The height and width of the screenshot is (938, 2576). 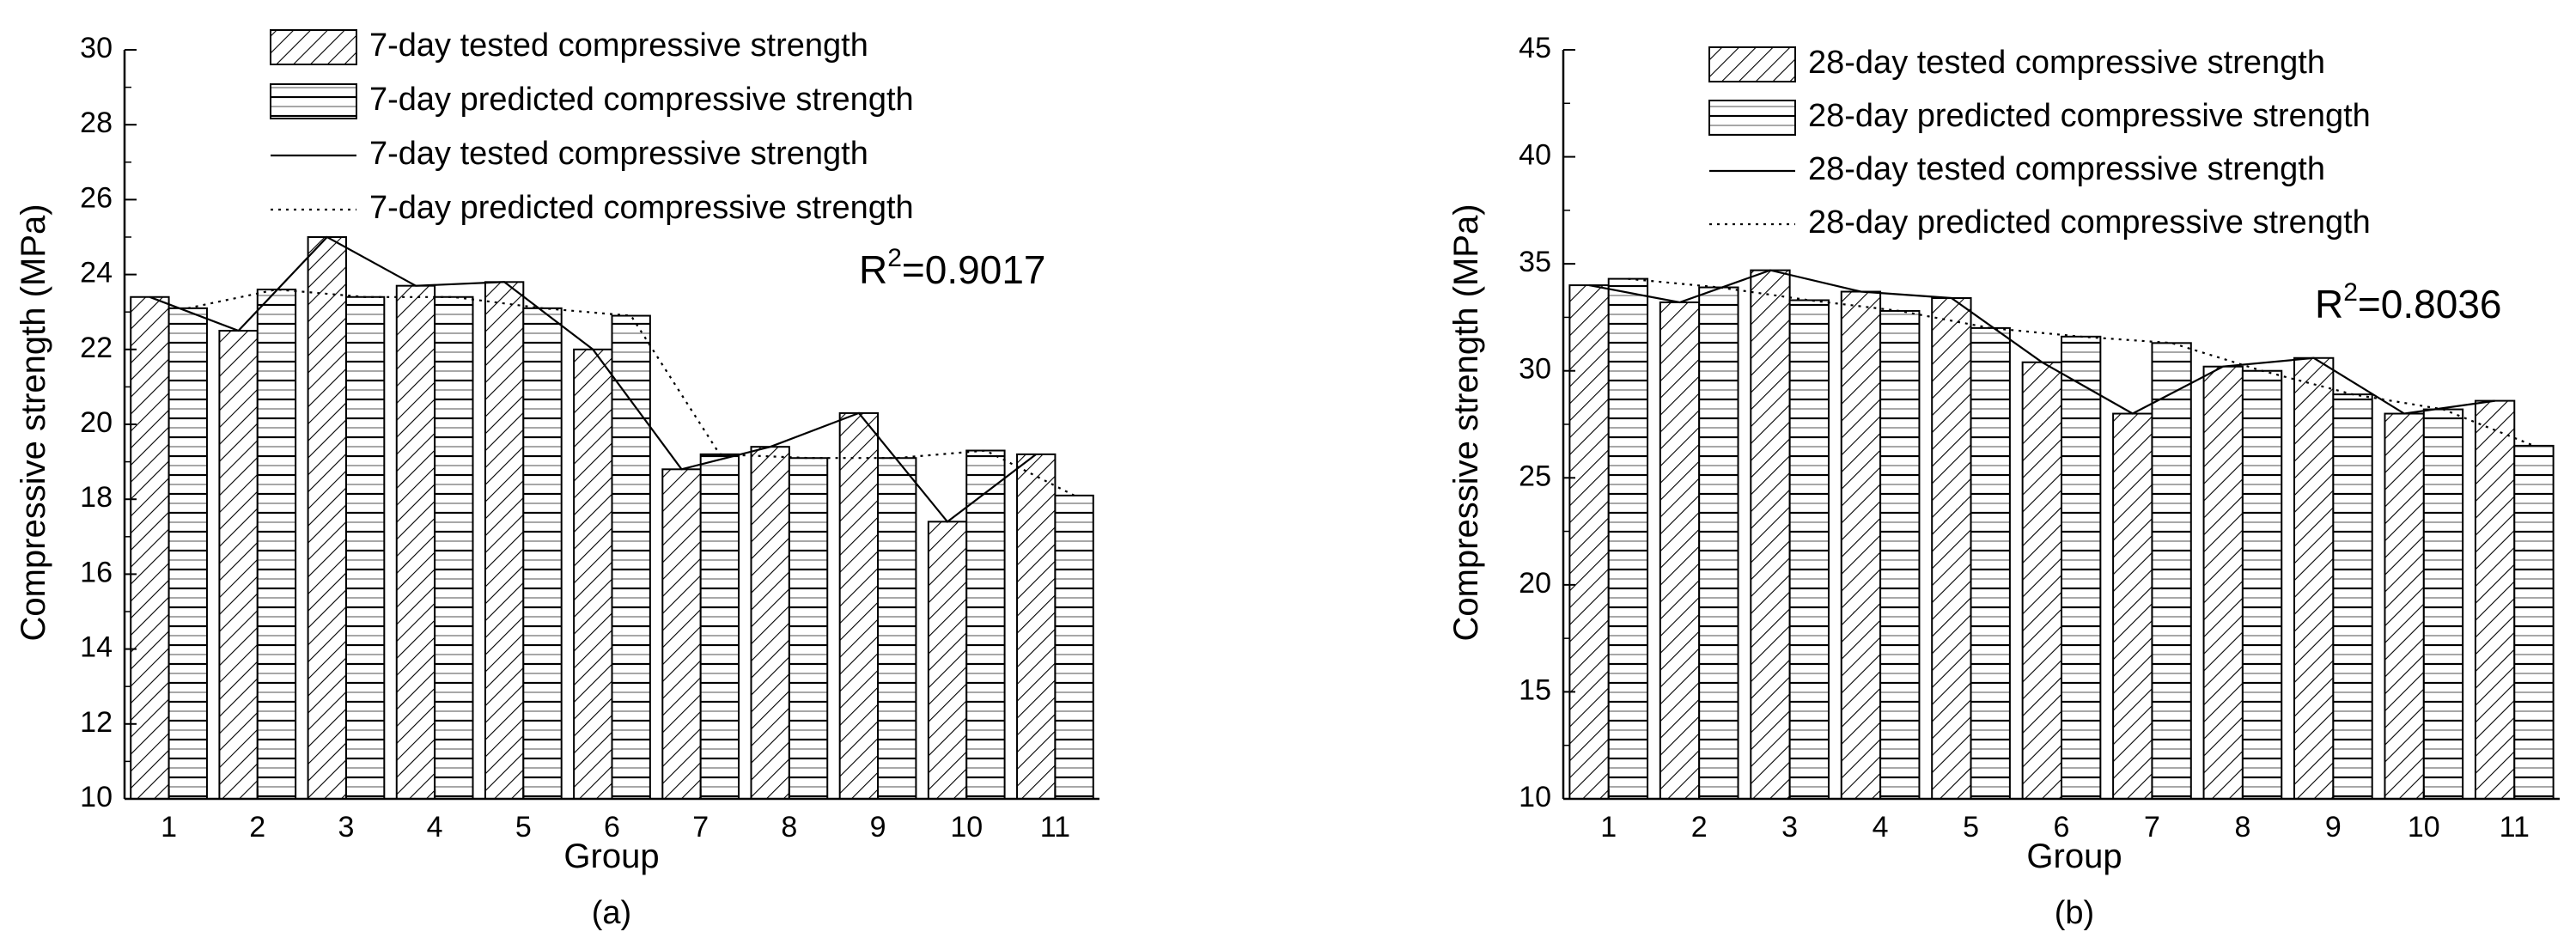 What do you see at coordinates (542, 553) in the screenshot?
I see `bar-a-s2-g5` at bounding box center [542, 553].